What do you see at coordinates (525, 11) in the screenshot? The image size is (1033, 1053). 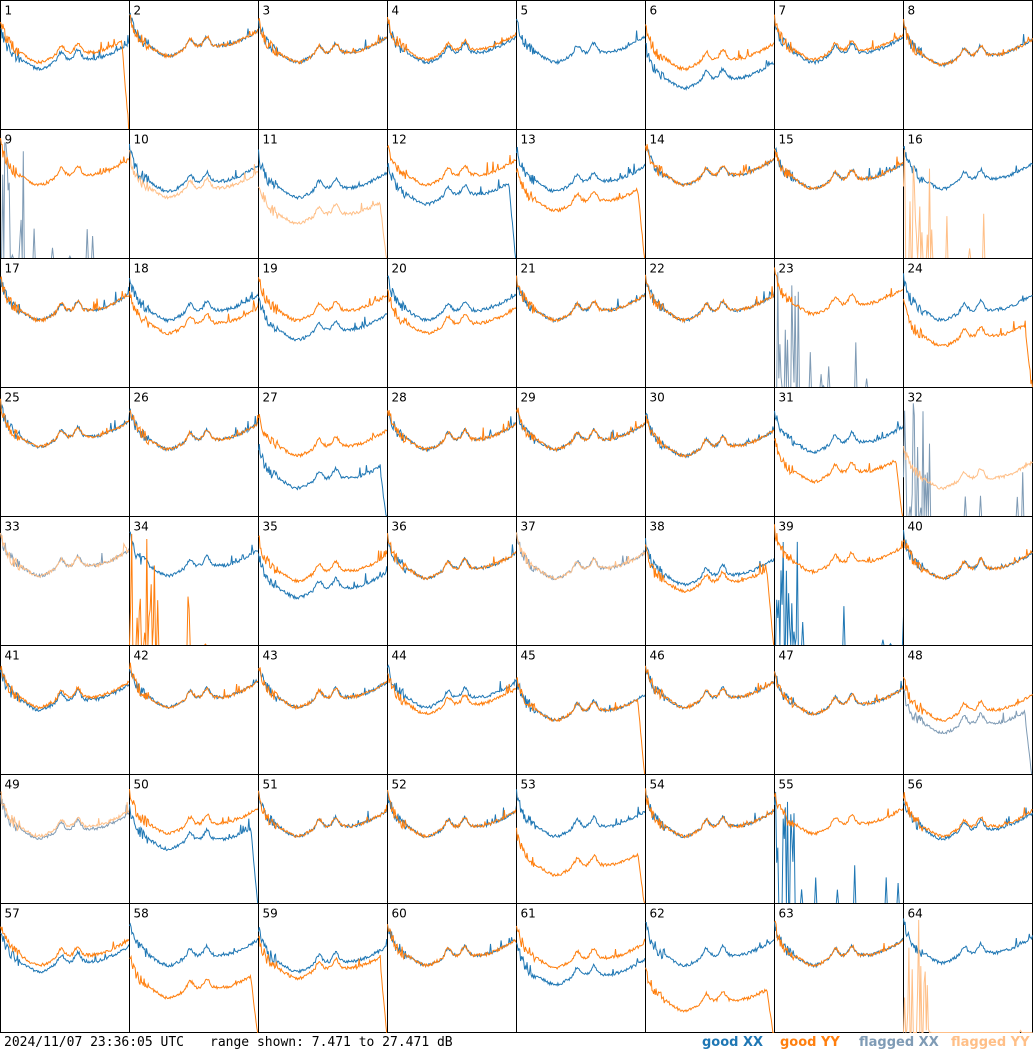 I see `panel-label: 5` at bounding box center [525, 11].